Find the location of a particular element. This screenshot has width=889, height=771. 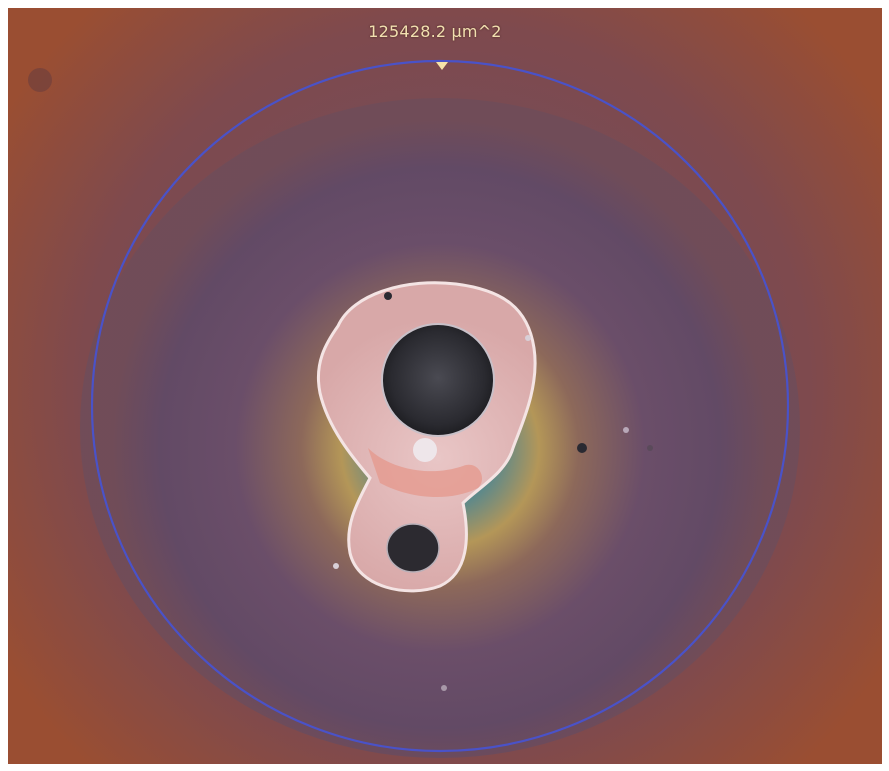

area-measurement-label: 125428.2 µm^2 is located at coordinates (435, 31).